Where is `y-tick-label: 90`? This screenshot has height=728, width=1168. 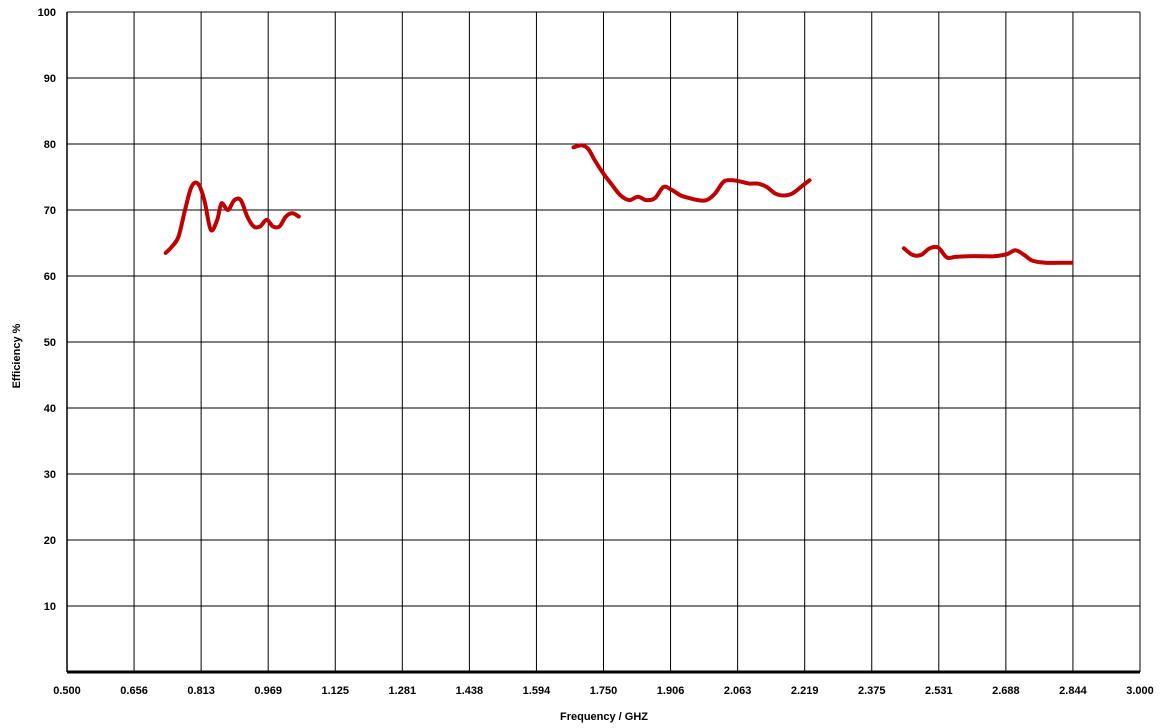
y-tick-label: 90 is located at coordinates (50, 79).